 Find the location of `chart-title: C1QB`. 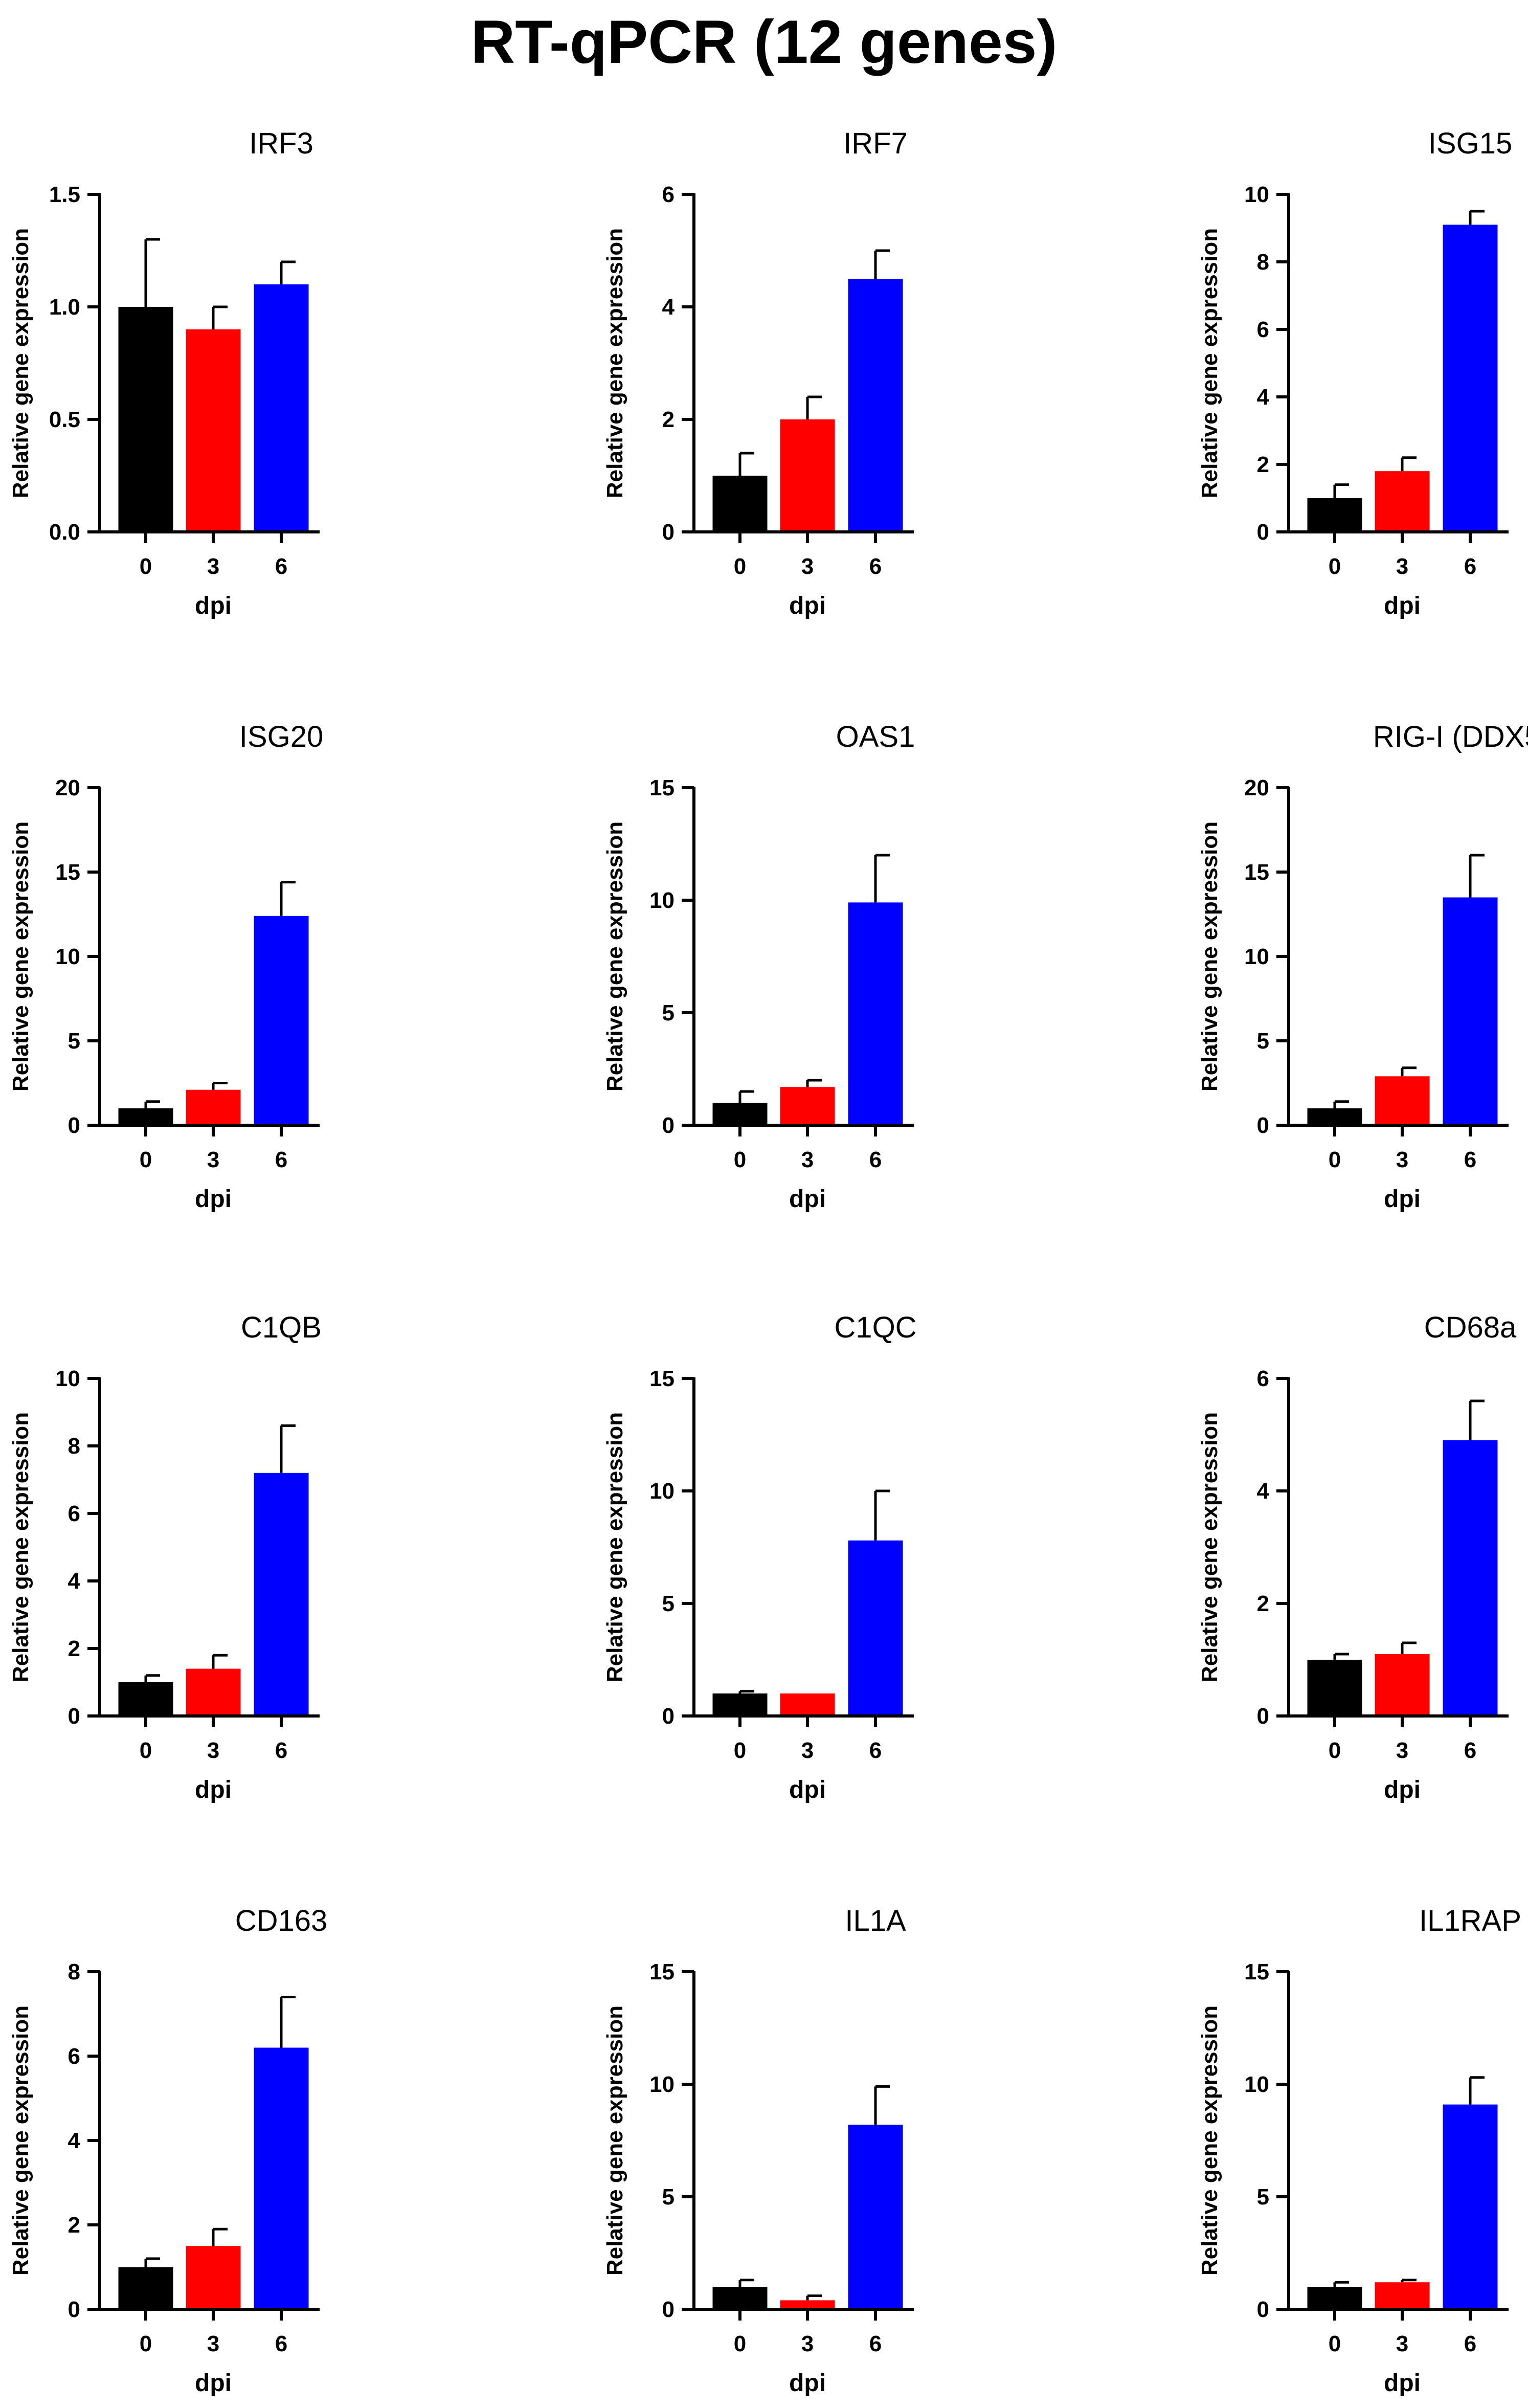

chart-title: C1QB is located at coordinates (281, 1327).